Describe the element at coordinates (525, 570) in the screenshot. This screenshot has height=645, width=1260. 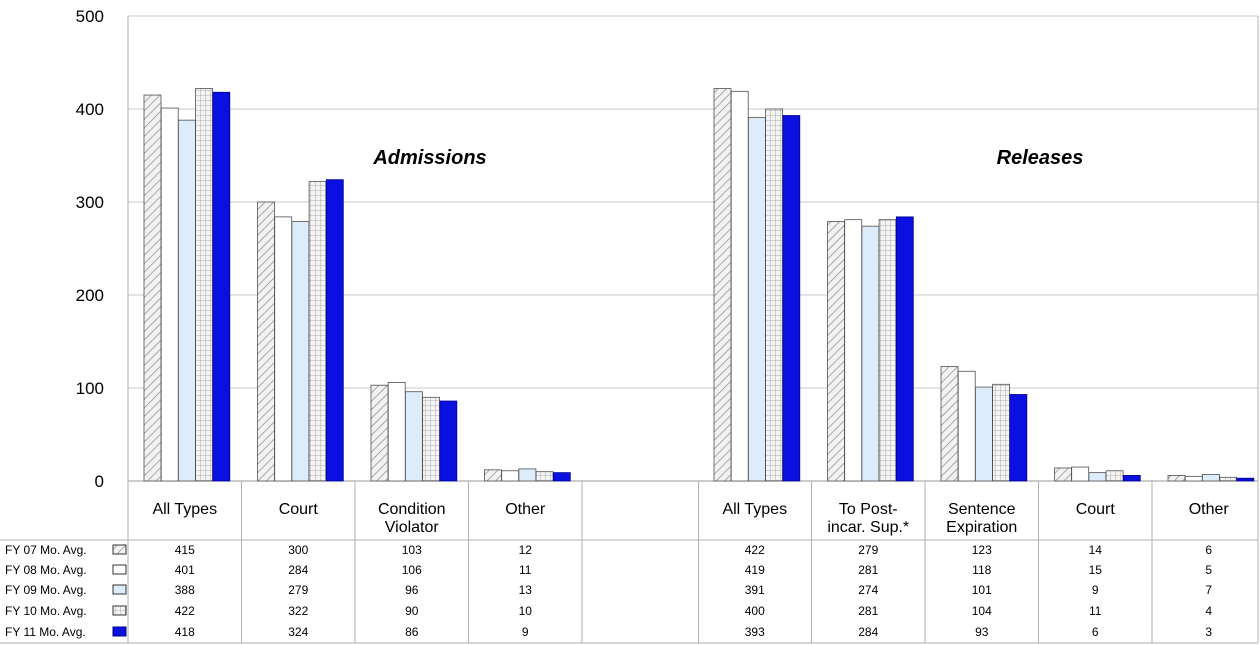
I see `data-label: 11` at that location.